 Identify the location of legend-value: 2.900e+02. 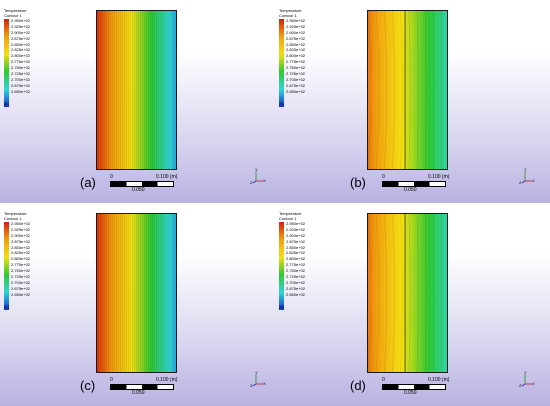
(296, 32).